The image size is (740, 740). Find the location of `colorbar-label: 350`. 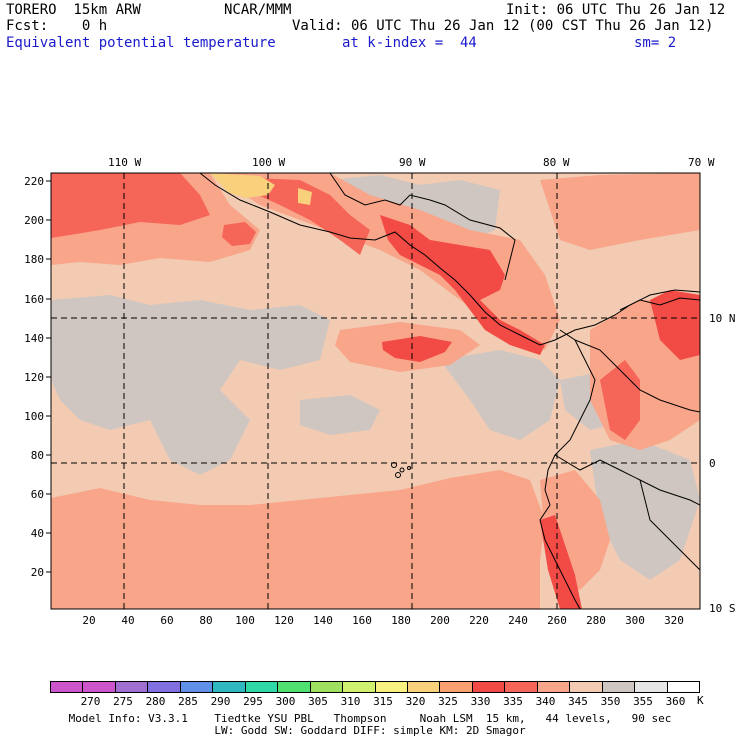

colorbar-label: 350 is located at coordinates (610, 701).